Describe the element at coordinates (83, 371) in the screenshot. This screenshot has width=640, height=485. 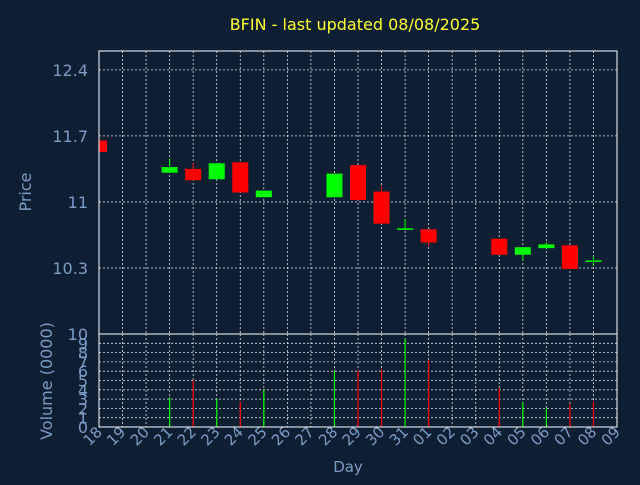
I see `volume-tick-label: 6` at that location.